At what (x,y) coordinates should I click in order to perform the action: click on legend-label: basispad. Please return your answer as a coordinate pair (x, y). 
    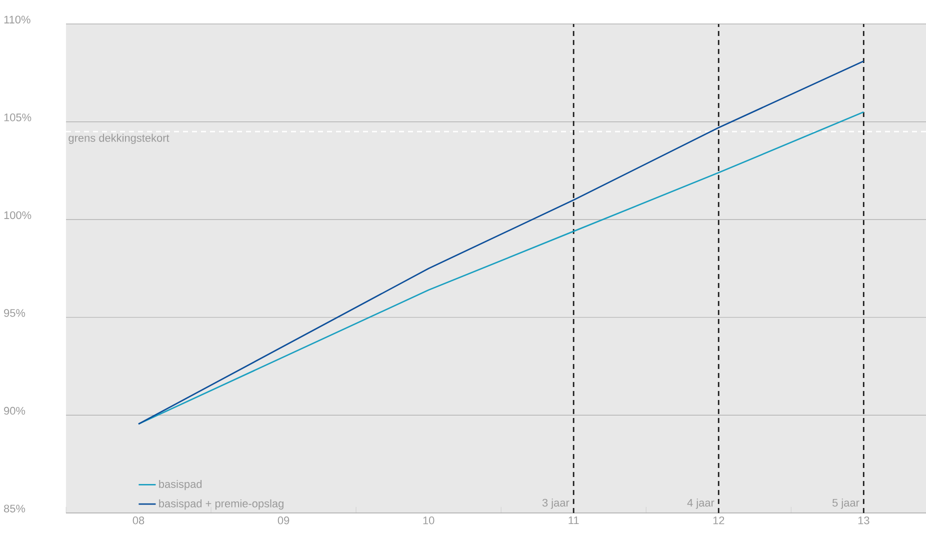
    Looking at the image, I should click on (180, 485).